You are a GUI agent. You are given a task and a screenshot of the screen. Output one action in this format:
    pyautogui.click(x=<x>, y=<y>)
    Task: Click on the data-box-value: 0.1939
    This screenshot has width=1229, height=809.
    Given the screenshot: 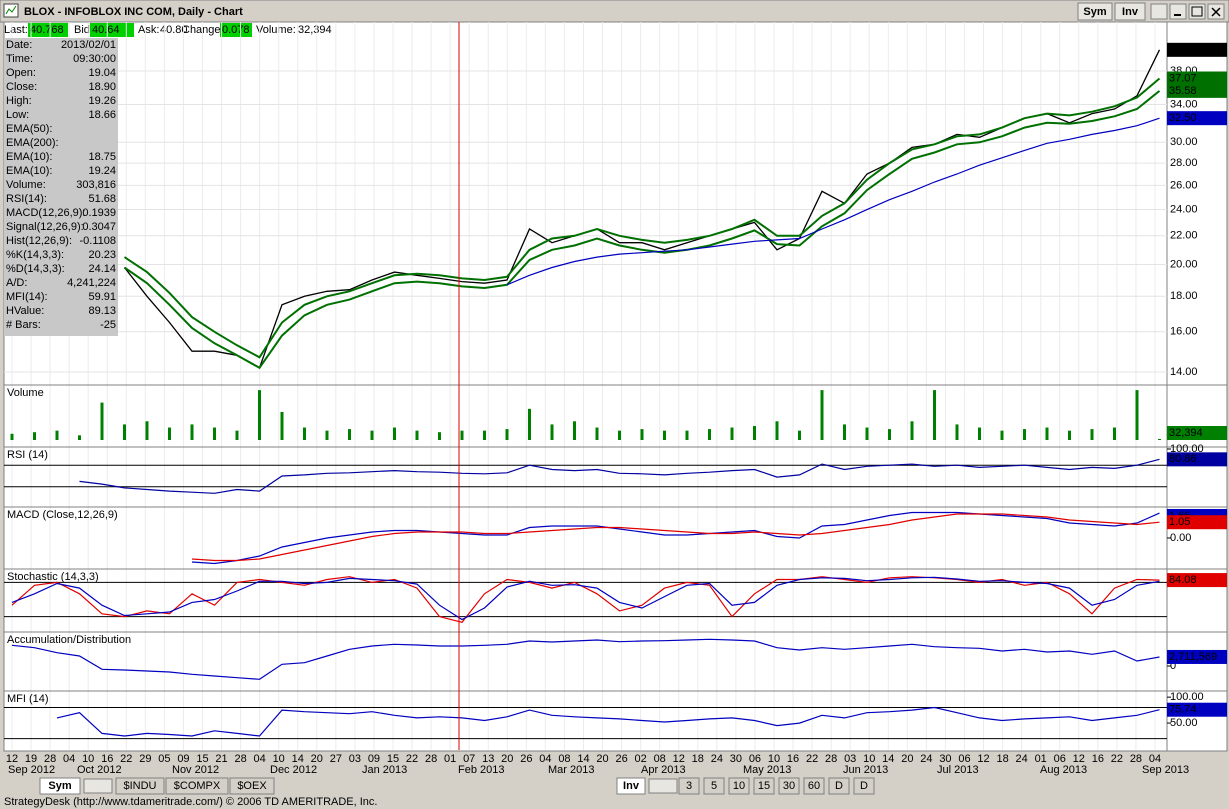 What is the action you would take?
    pyautogui.click(x=99, y=213)
    